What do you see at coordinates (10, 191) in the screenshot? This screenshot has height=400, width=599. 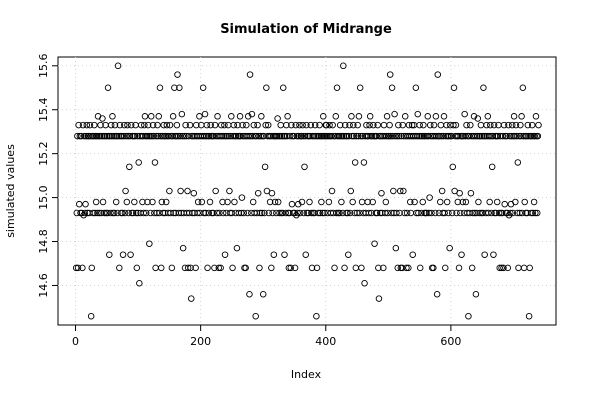 I see `y-axis-label: simulated values` at bounding box center [10, 191].